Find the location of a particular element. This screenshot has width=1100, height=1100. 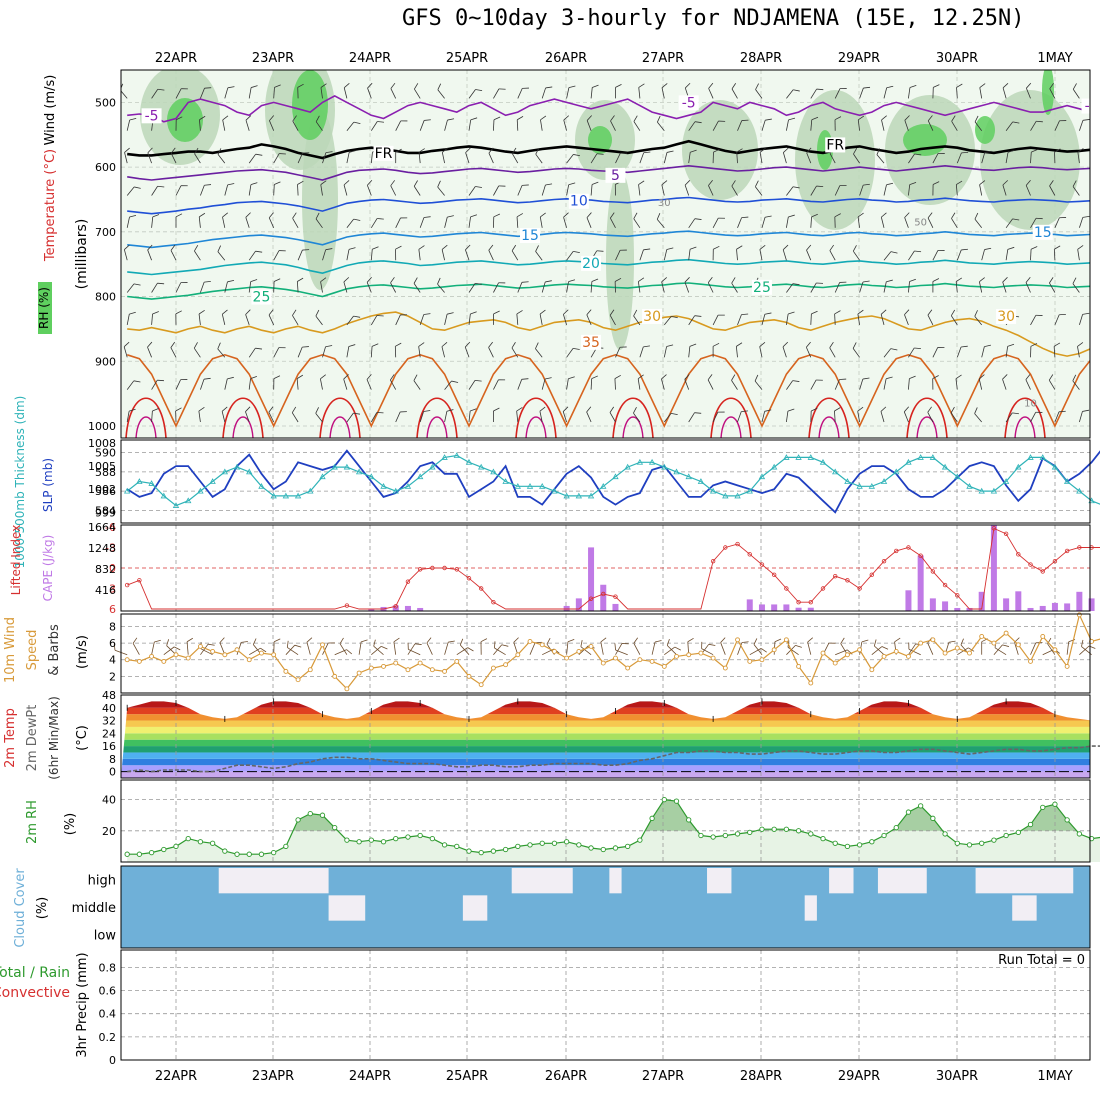

isotherm-label-bg is located at coordinates (835, 145).